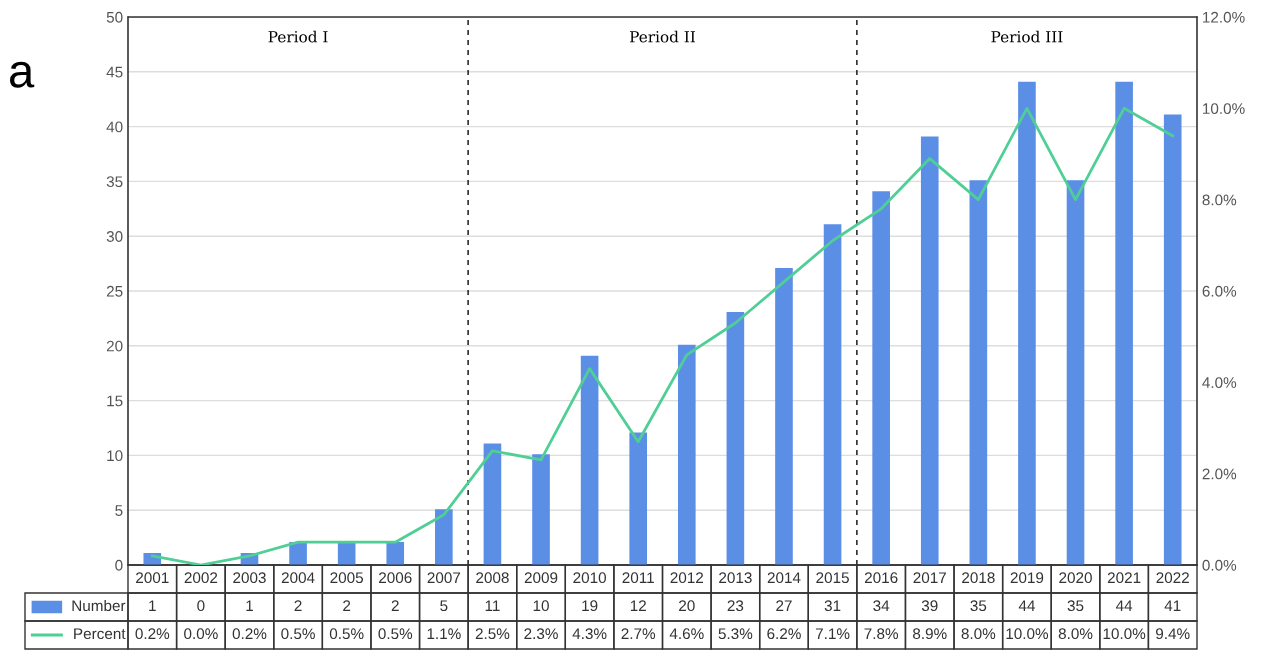 This screenshot has height=651, width=1270. What do you see at coordinates (687, 606) in the screenshot?
I see `data-label: 20` at bounding box center [687, 606].